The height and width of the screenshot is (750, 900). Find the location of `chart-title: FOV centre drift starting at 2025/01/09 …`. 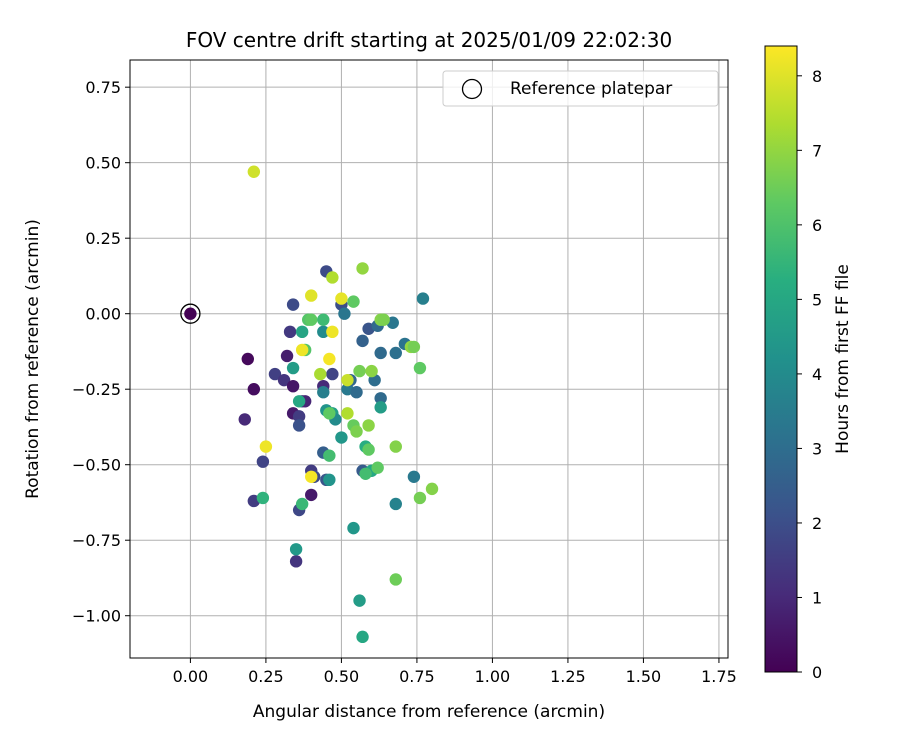

chart-title: FOV centre drift starting at 2025/01/09 … is located at coordinates (429, 40).